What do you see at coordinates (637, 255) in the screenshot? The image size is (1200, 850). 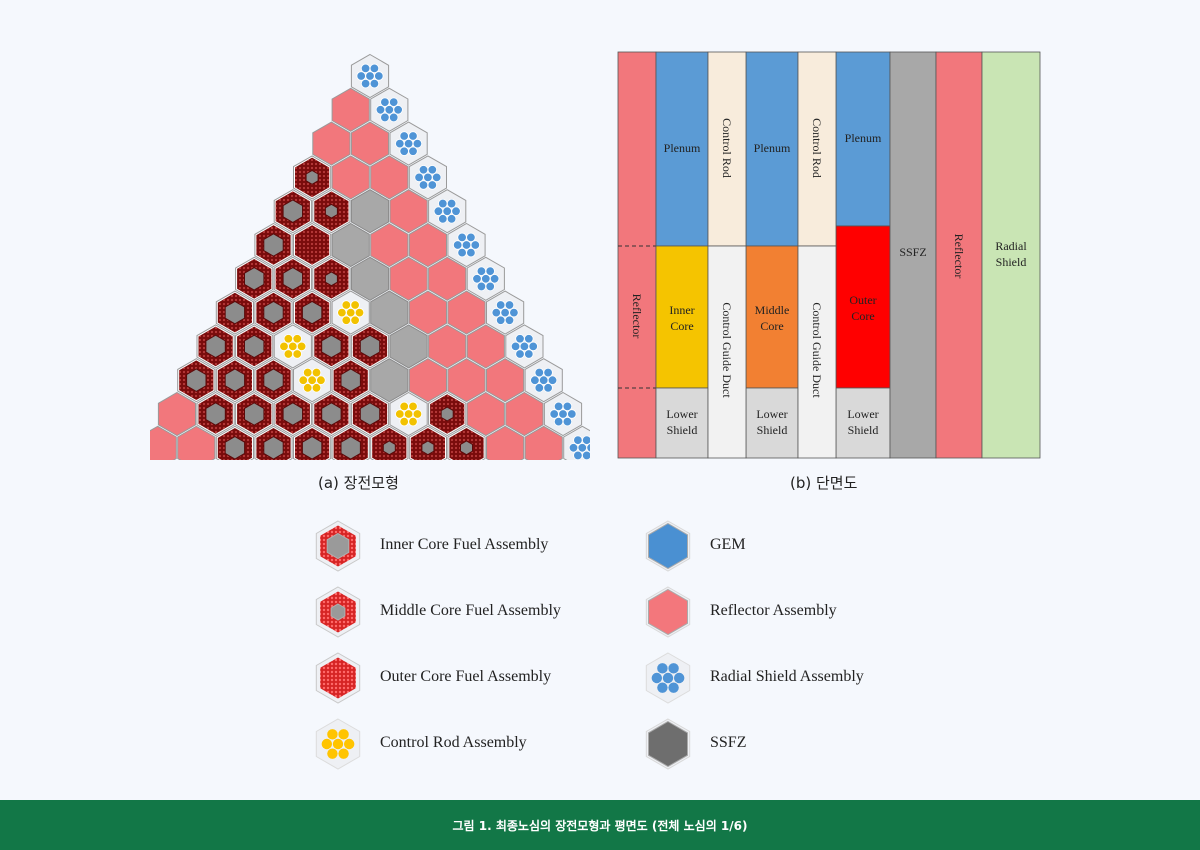 I see `section-reflector-left` at bounding box center [637, 255].